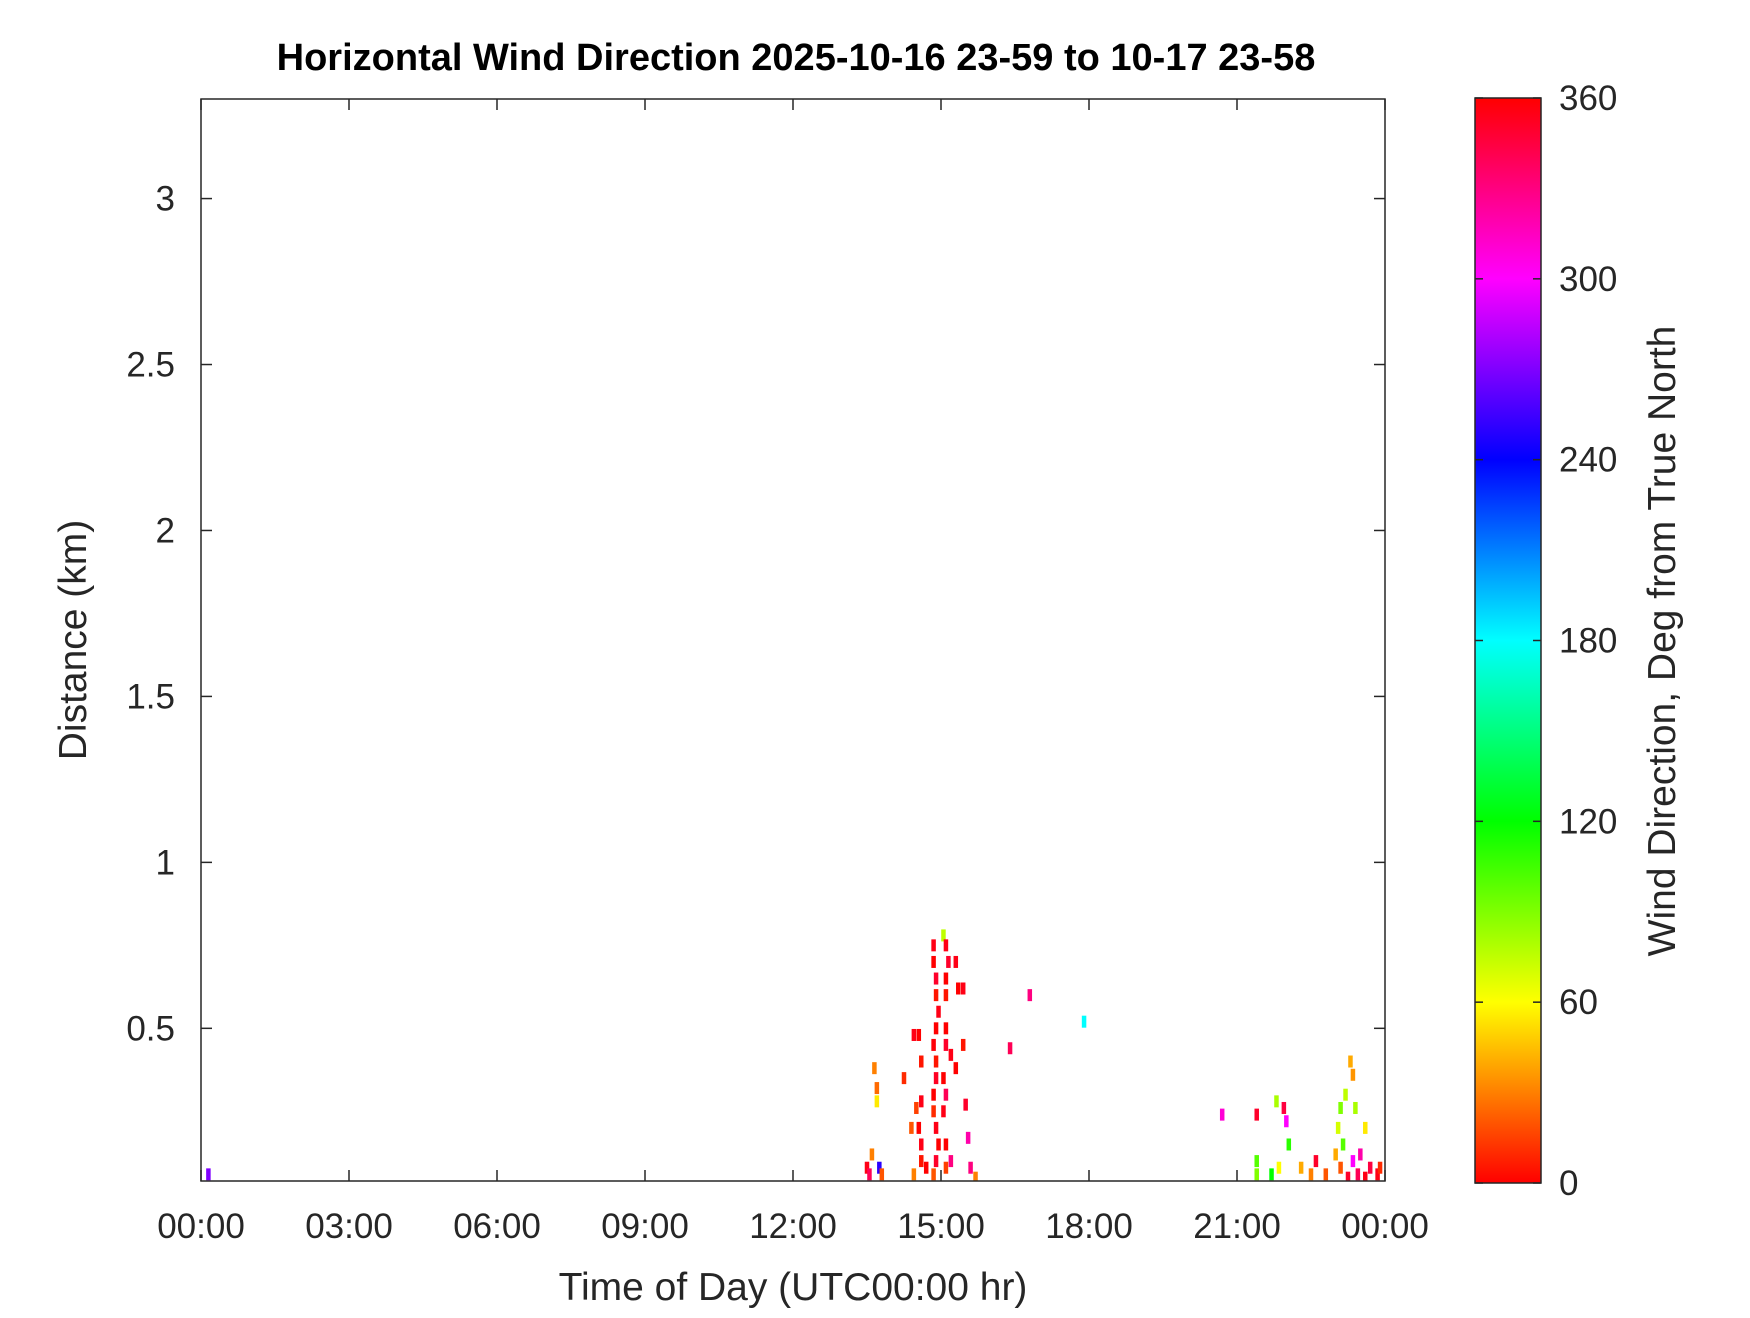 This screenshot has height=1318, width=1750. Describe the element at coordinates (1588, 98) in the screenshot. I see `colorbar-tick-label: 360` at that location.